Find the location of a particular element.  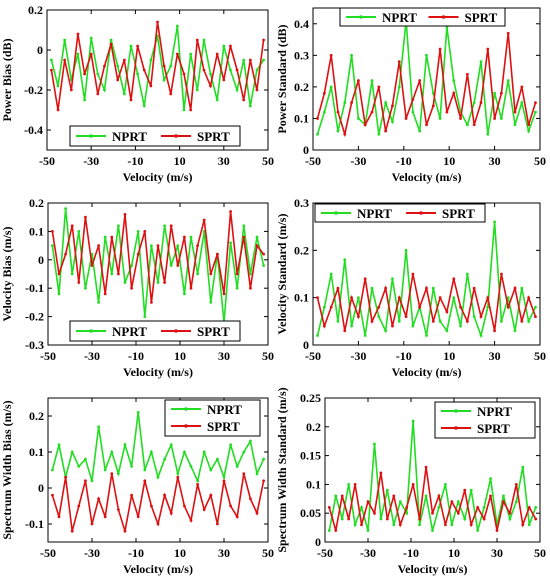

y-tick-label: 0 is located at coordinates (40, 50).